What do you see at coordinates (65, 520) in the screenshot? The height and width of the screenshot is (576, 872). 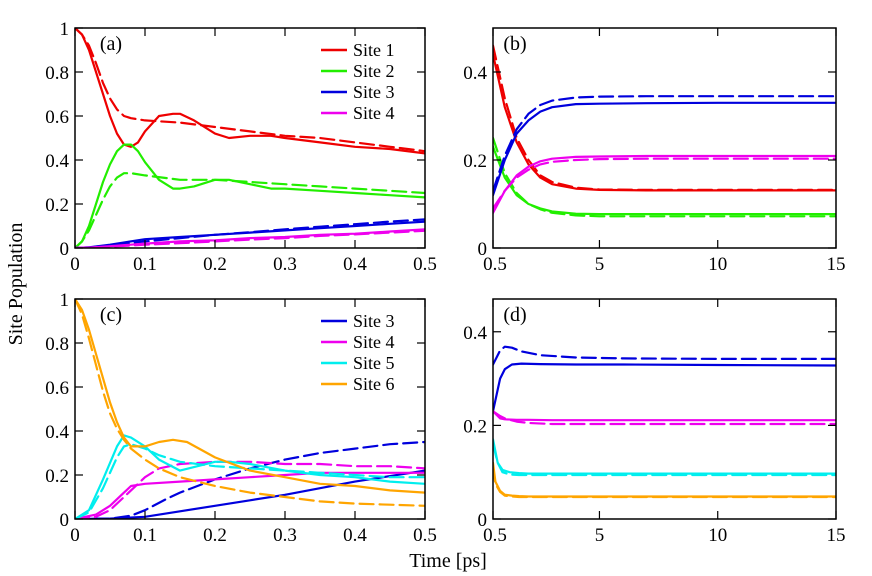 I see `panel-c-y-tick-label: 0` at bounding box center [65, 520].